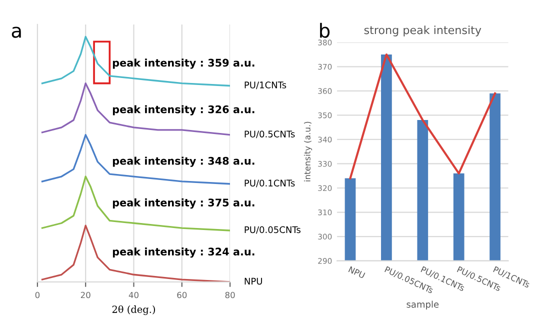  What do you see at coordinates (308, 152) in the screenshot?
I see `y-axis-title: intensity (a.u.)` at bounding box center [308, 152].